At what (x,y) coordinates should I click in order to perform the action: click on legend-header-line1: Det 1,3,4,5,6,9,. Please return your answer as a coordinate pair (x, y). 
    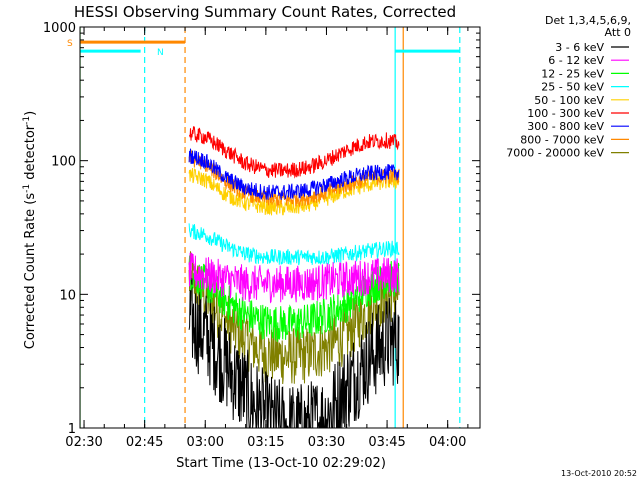
    Looking at the image, I should click on (588, 20).